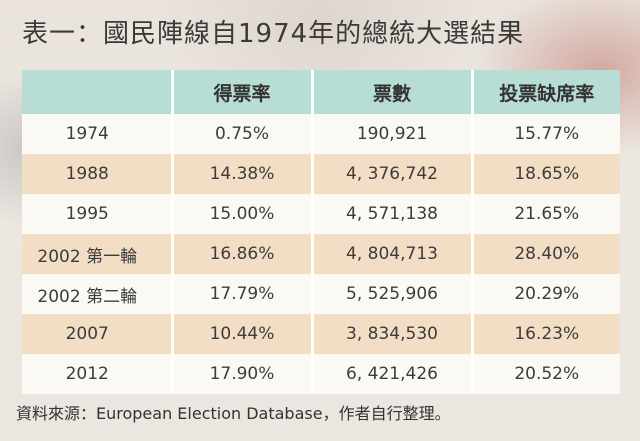 This screenshot has width=640, height=441. I want to click on cell-vote-share: 15.00%, so click(243, 214).